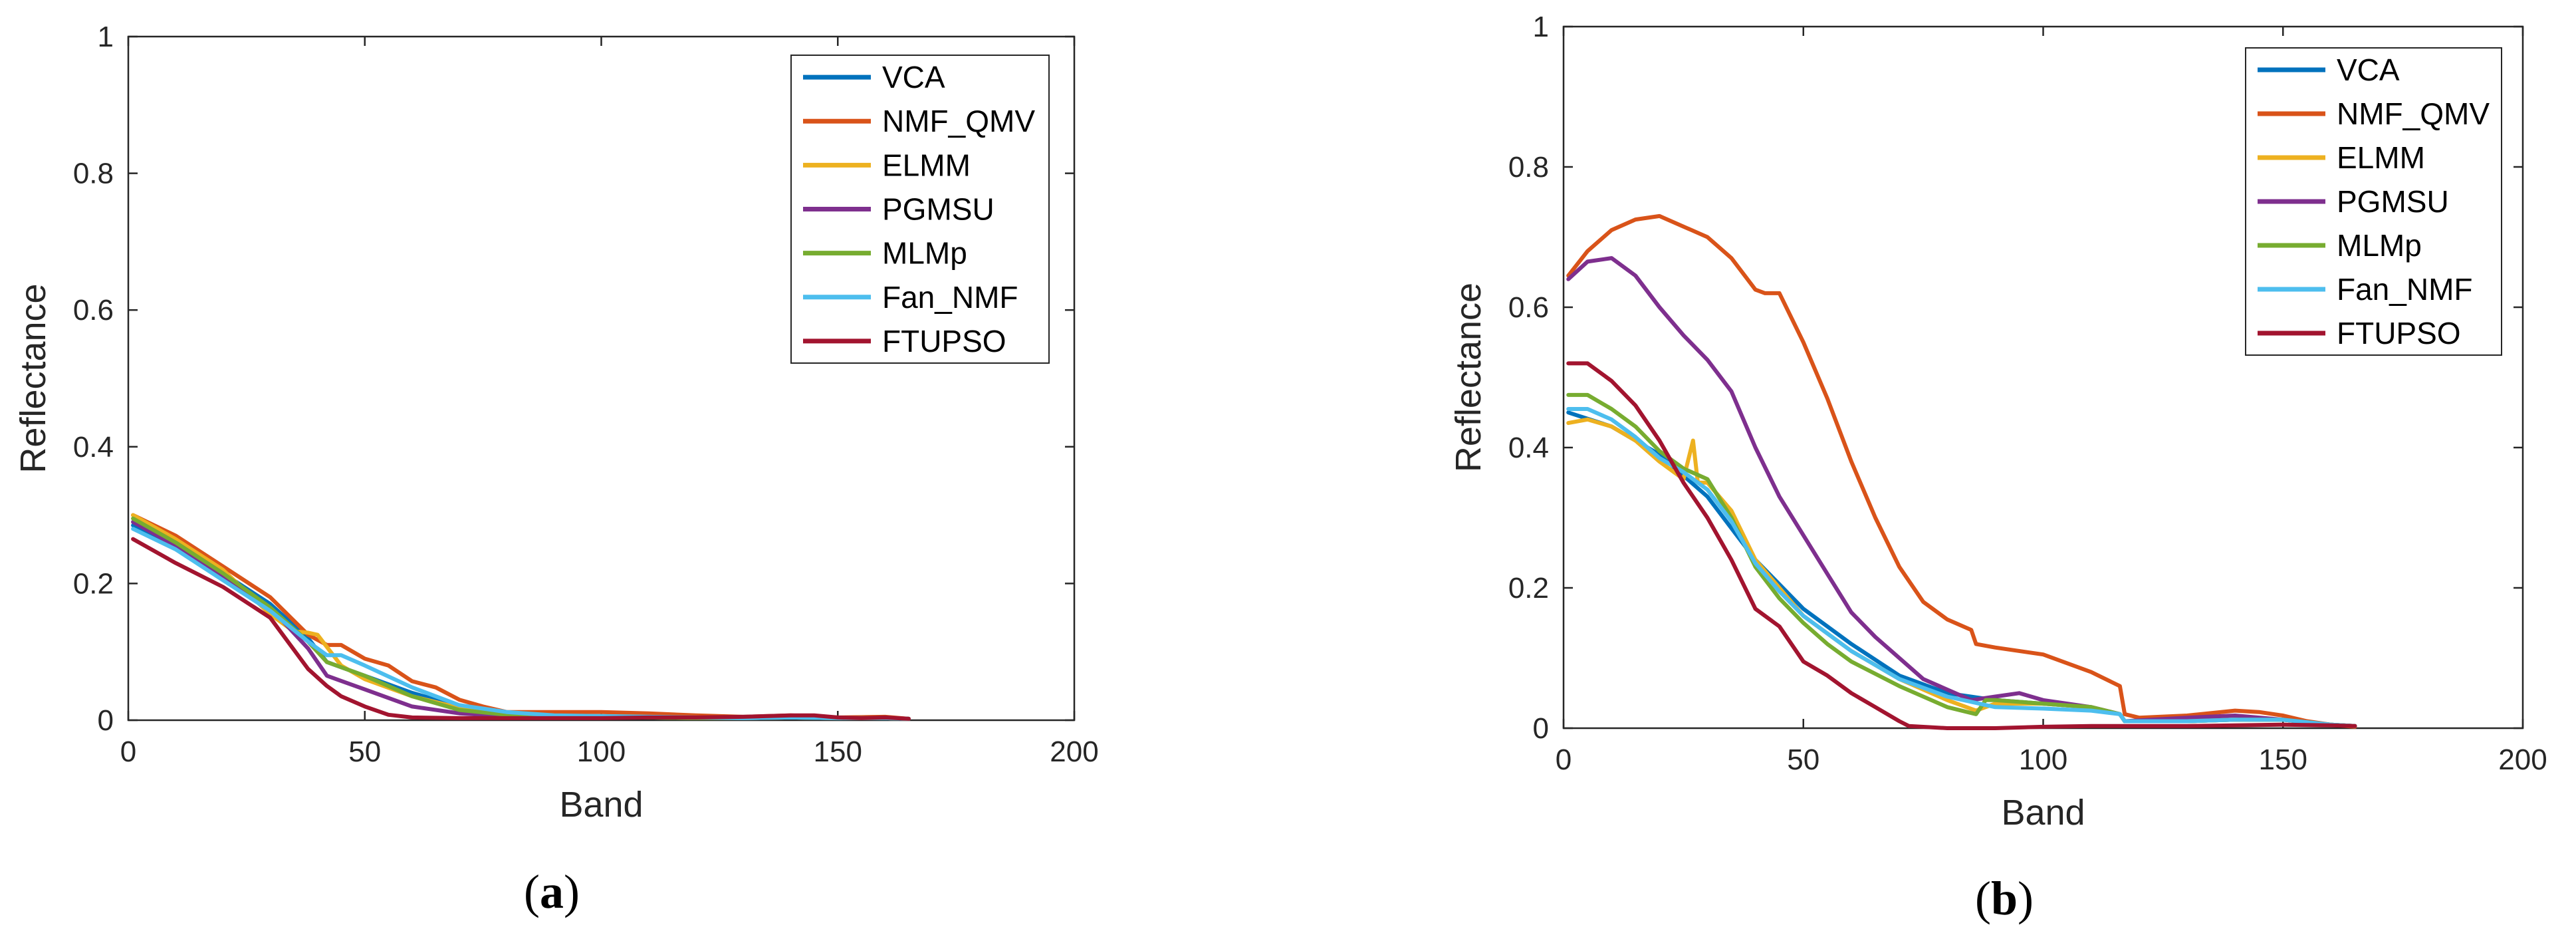  I want to click on panel-caption: (a), so click(552, 891).